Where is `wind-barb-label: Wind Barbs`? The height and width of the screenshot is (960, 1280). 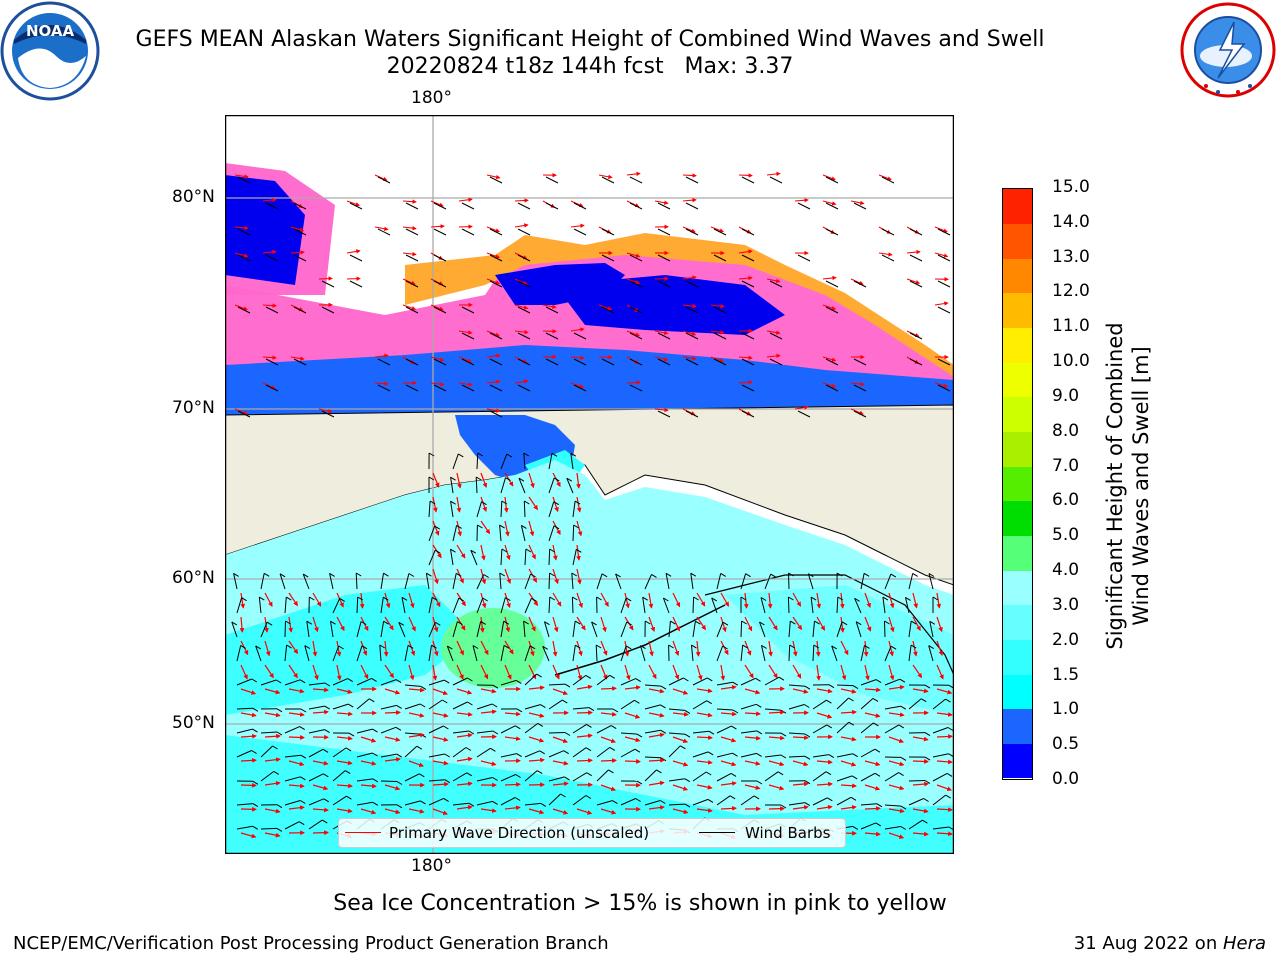 wind-barb-label: Wind Barbs is located at coordinates (788, 833).